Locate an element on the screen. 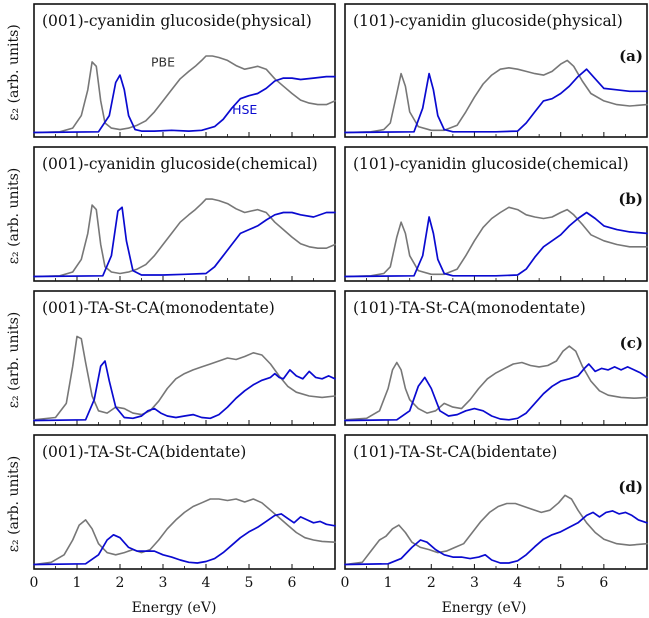 Image resolution: width=649 pixels, height=618 pixels. panel-label: (a) is located at coordinates (631, 56).